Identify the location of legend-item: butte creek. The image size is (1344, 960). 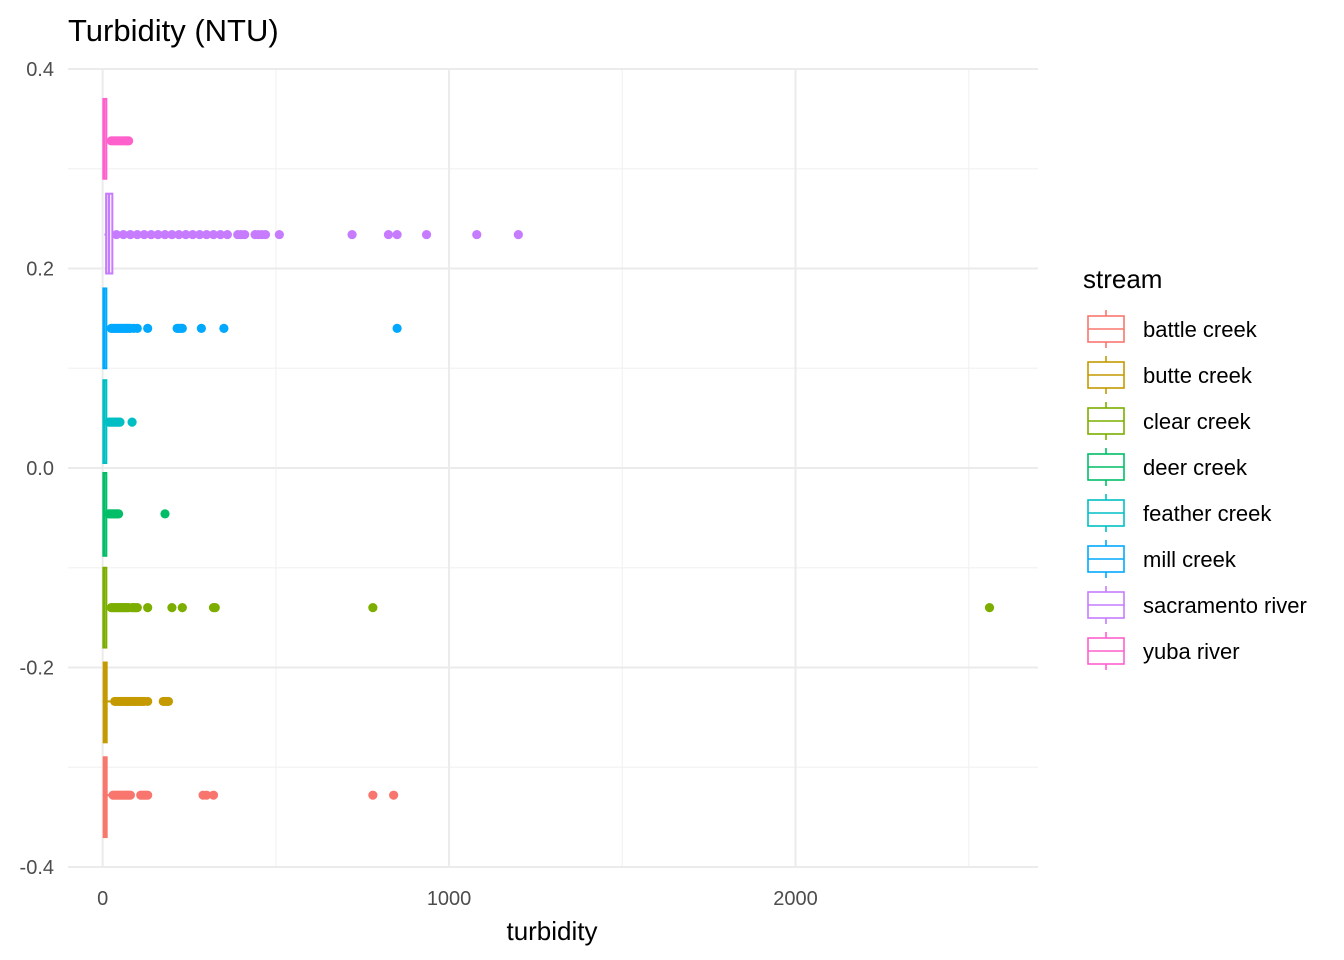
(1170, 375).